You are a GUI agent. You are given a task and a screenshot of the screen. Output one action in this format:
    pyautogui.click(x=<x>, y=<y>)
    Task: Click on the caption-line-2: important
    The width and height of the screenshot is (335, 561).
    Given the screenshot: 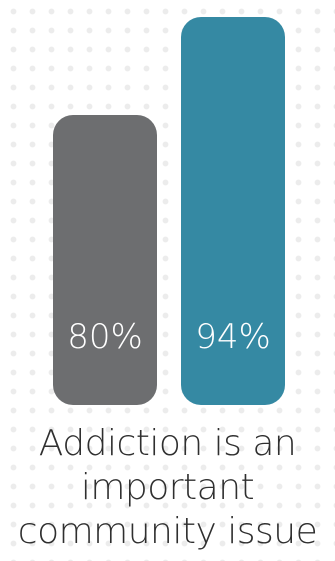 What is the action you would take?
    pyautogui.click(x=167, y=487)
    